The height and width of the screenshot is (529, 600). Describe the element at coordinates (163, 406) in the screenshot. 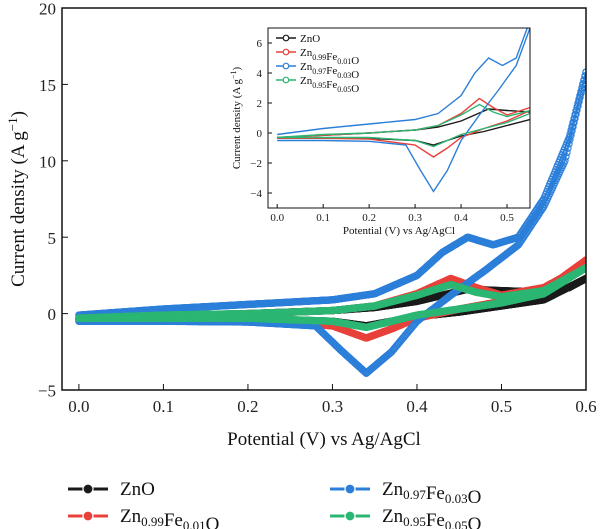

I see `main-x-tick-label: 0.1` at that location.